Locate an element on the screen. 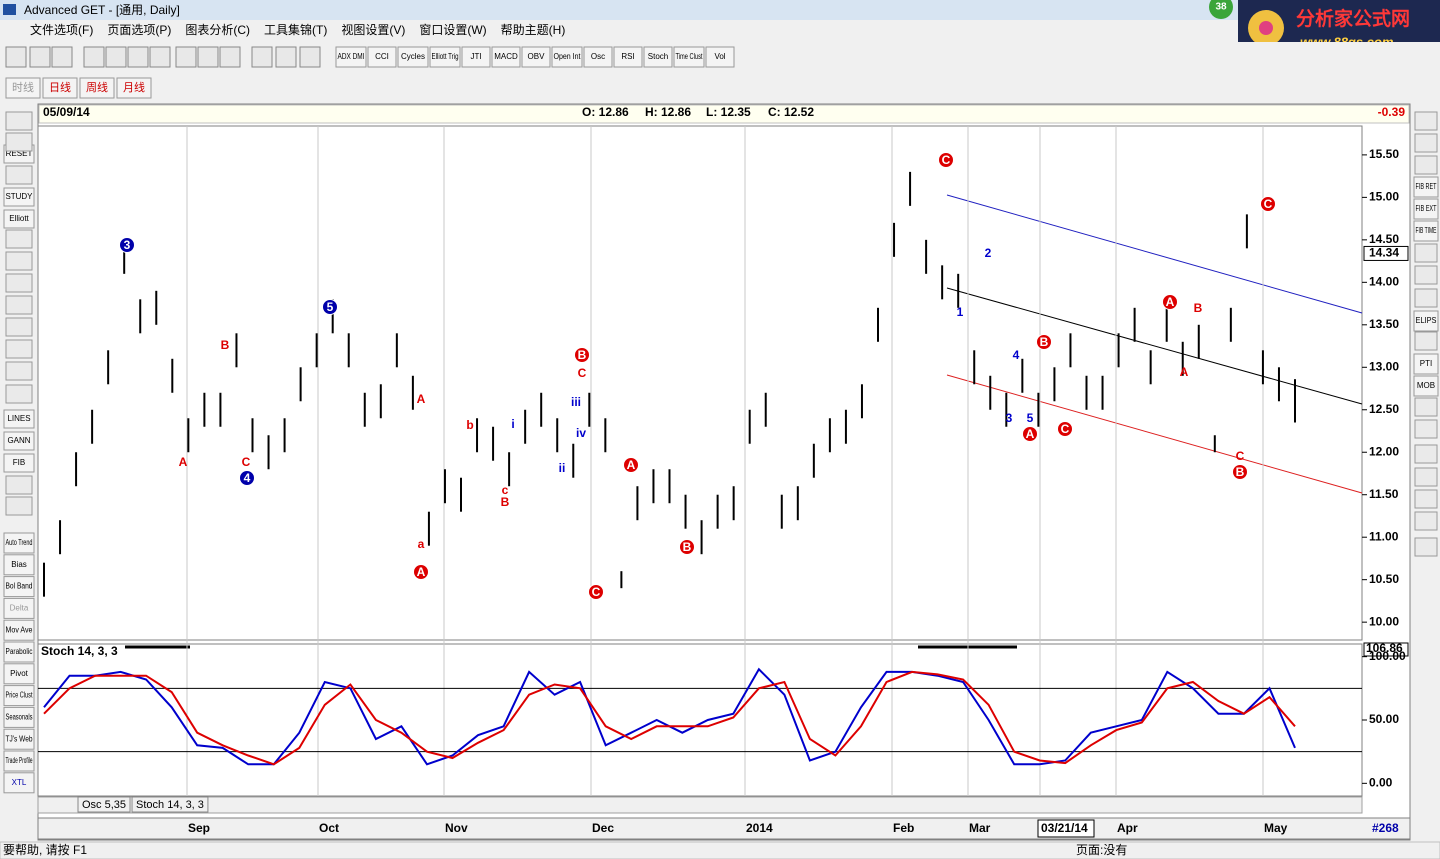 The image size is (1440, 859). study-button-label: Vol is located at coordinates (719, 56).